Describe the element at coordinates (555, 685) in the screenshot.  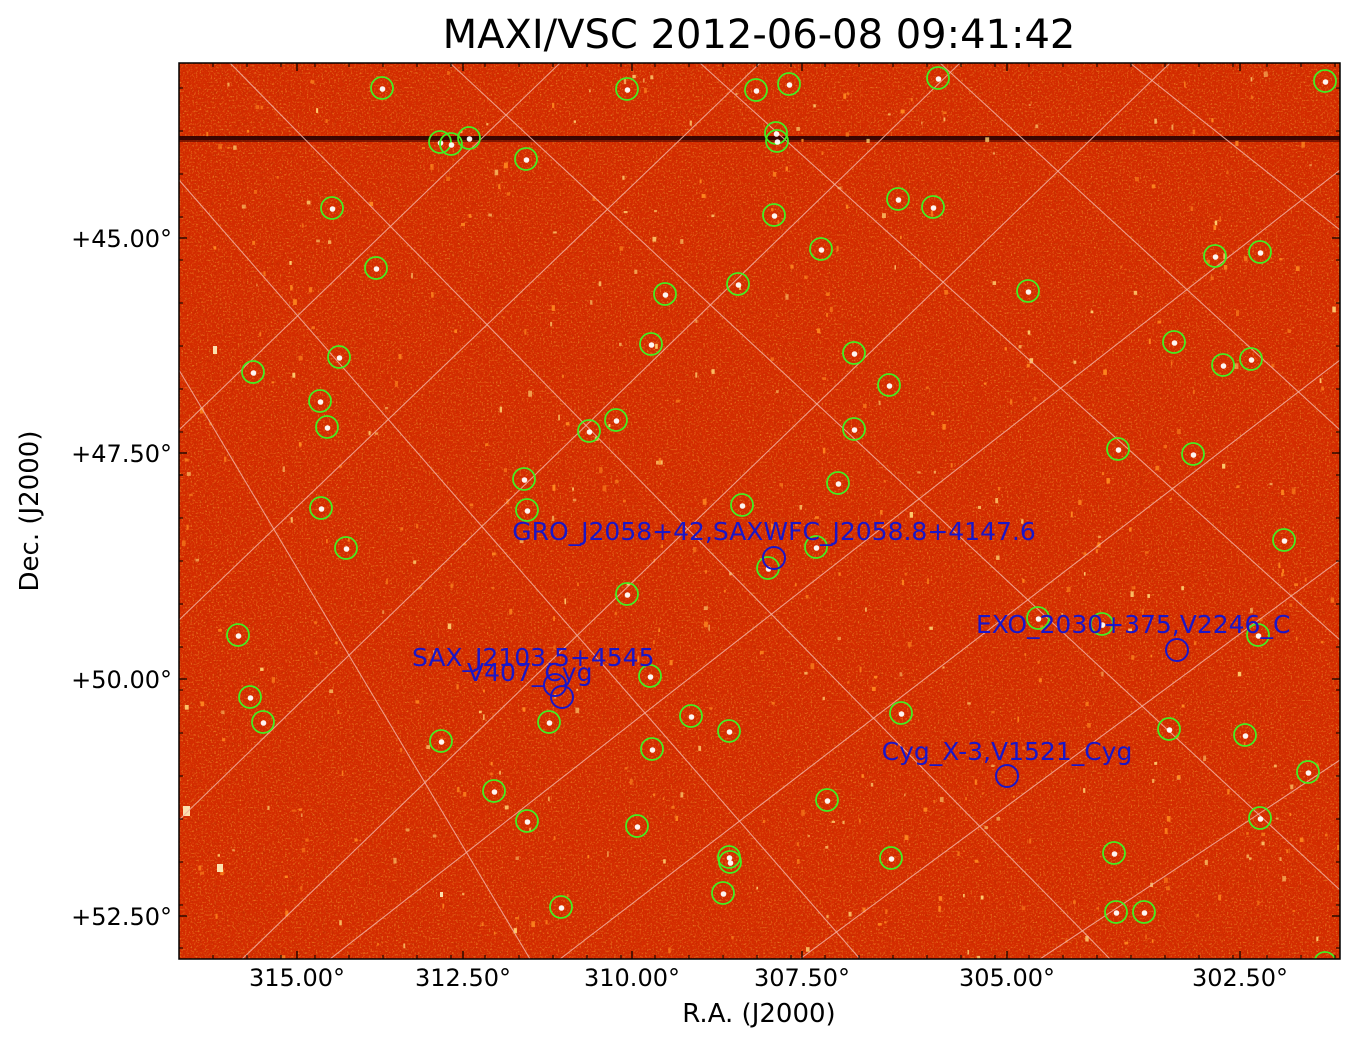
I see `catalog-marker` at that location.